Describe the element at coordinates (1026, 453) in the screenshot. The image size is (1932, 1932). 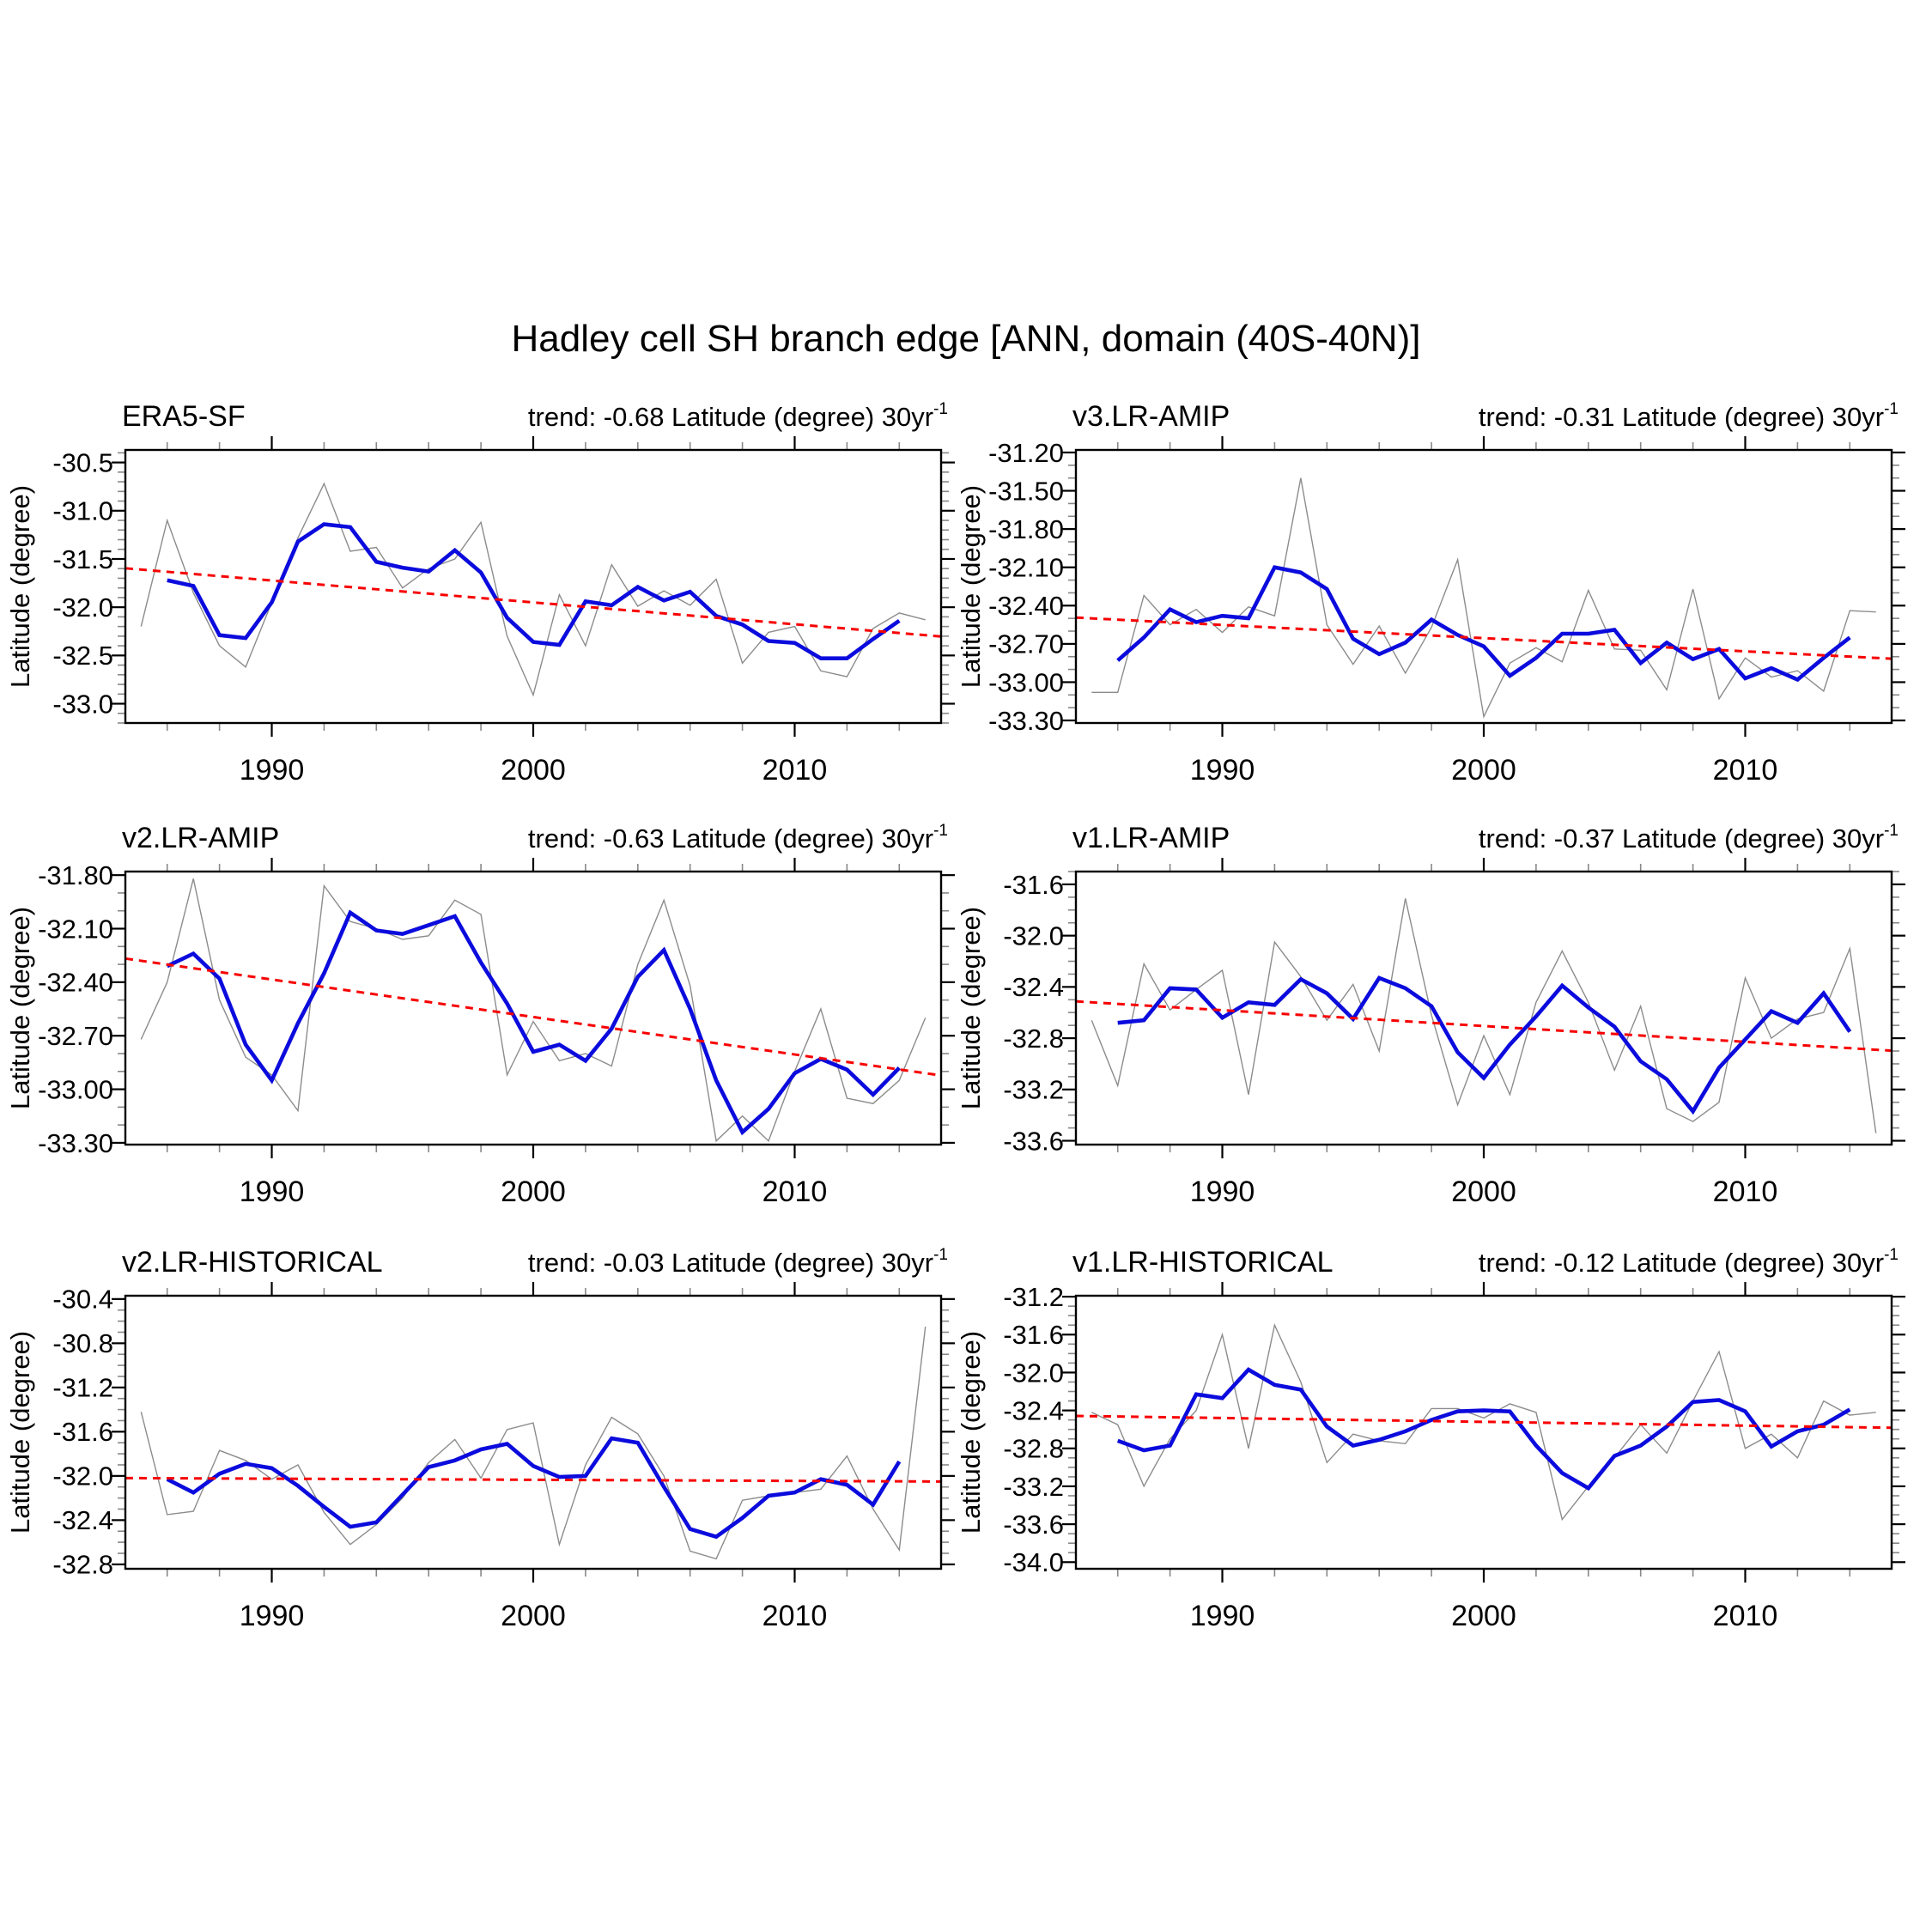
I see `y-tick-label: -31.20` at that location.